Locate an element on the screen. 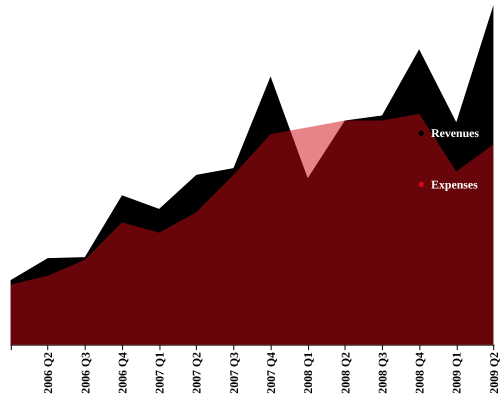 The height and width of the screenshot is (411, 504). x-tick-label: 2007 Q4 is located at coordinates (271, 373).